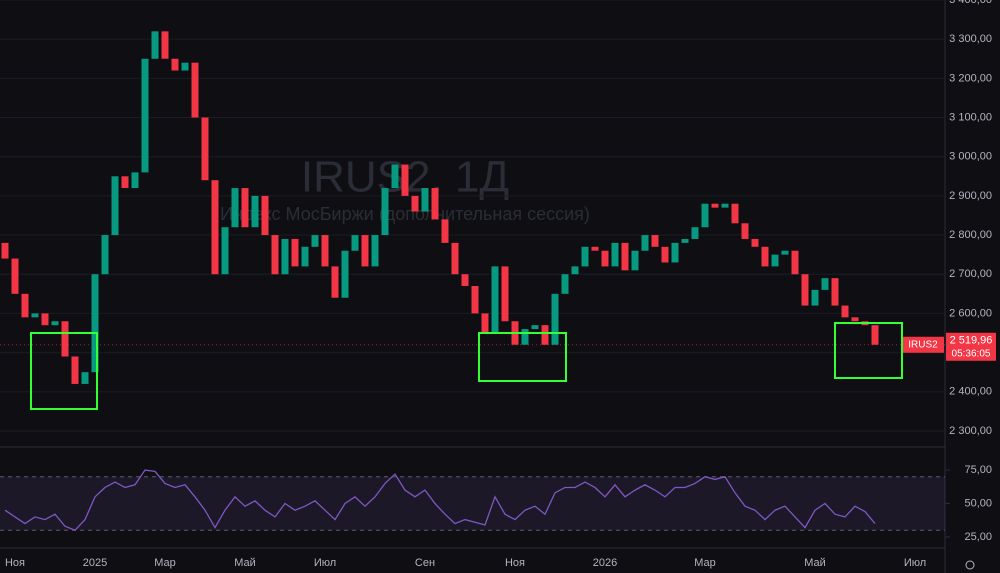 This screenshot has height=573, width=1000. I want to click on last-price-label: 2 519,96, so click(971, 341).